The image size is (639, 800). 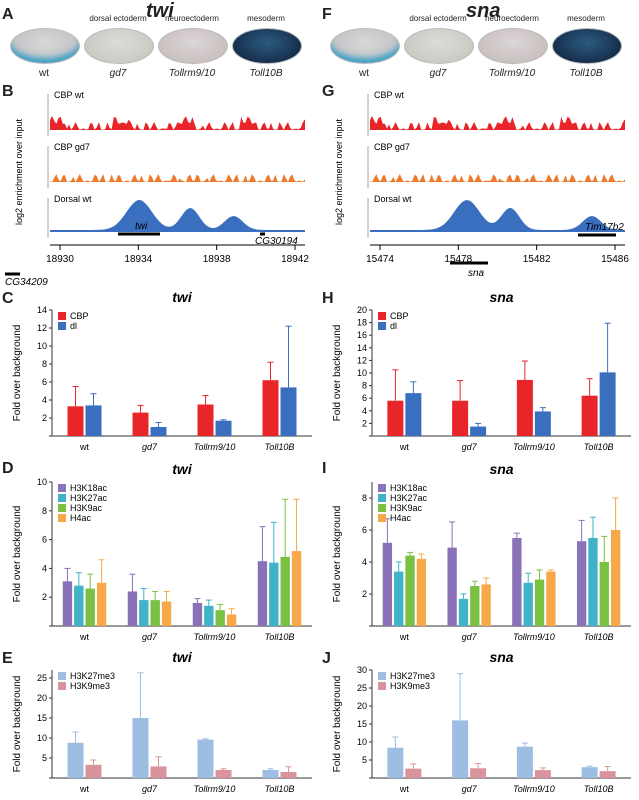 What do you see at coordinates (324, 468) in the screenshot?
I see `panel-letter-i: I` at bounding box center [324, 468].